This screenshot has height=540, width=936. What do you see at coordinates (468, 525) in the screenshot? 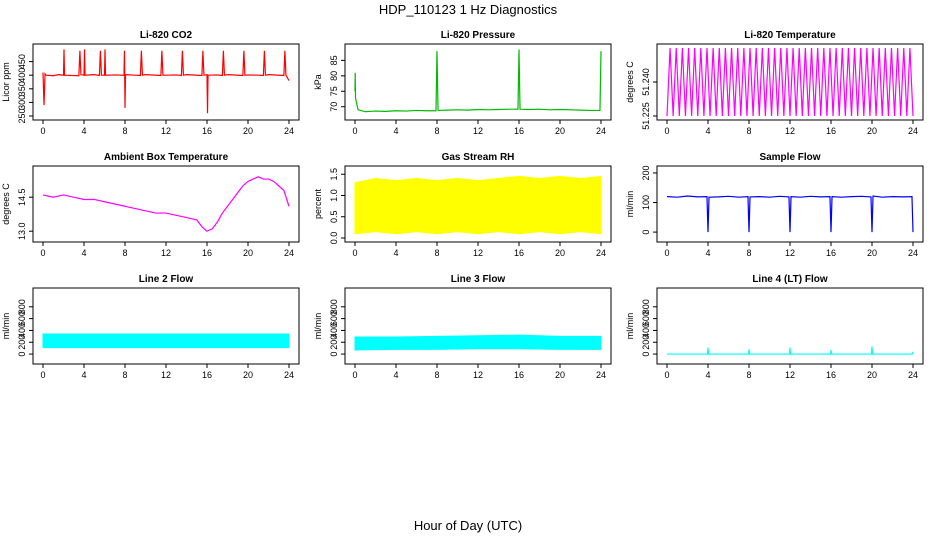
I see `x-axis-caption: Hour of Day (UTC)` at bounding box center [468, 525].